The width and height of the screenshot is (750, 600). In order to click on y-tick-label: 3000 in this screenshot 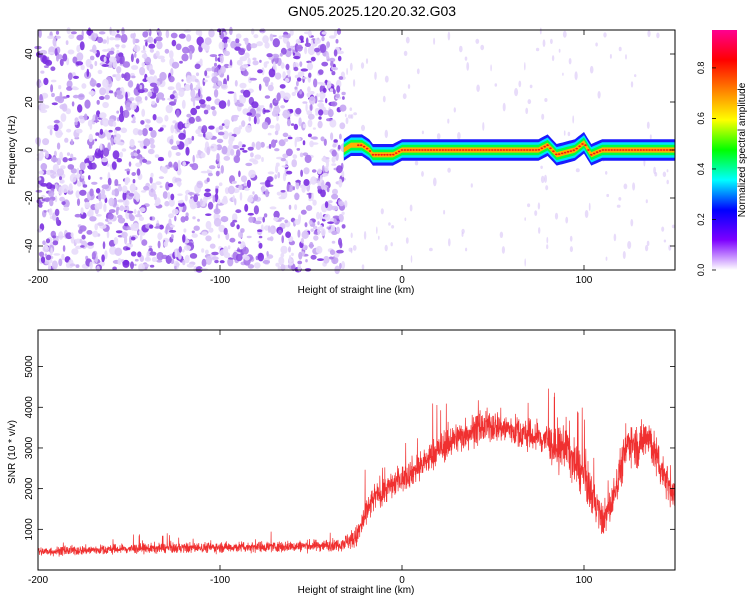, I will do `click(29, 447)`.